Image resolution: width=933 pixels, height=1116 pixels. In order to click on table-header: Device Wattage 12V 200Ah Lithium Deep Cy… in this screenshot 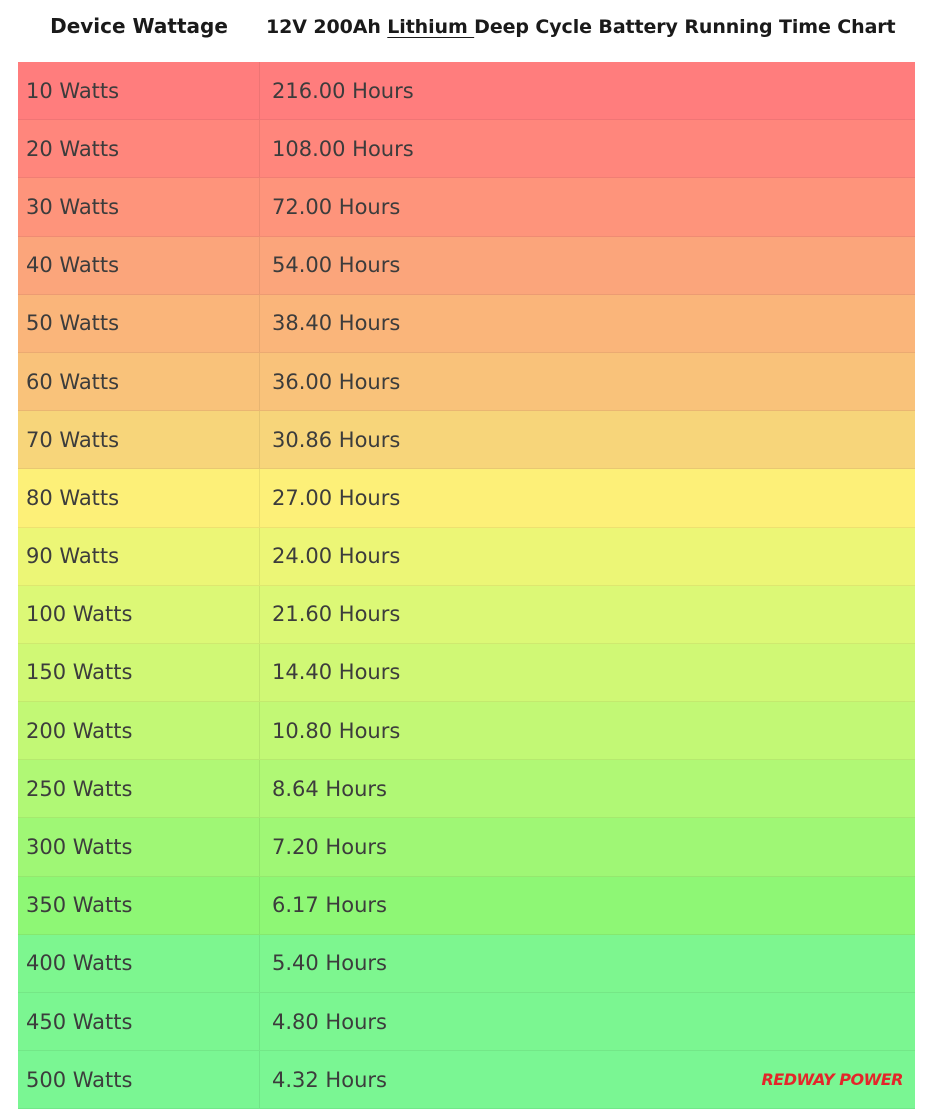, I will do `click(466, 31)`.